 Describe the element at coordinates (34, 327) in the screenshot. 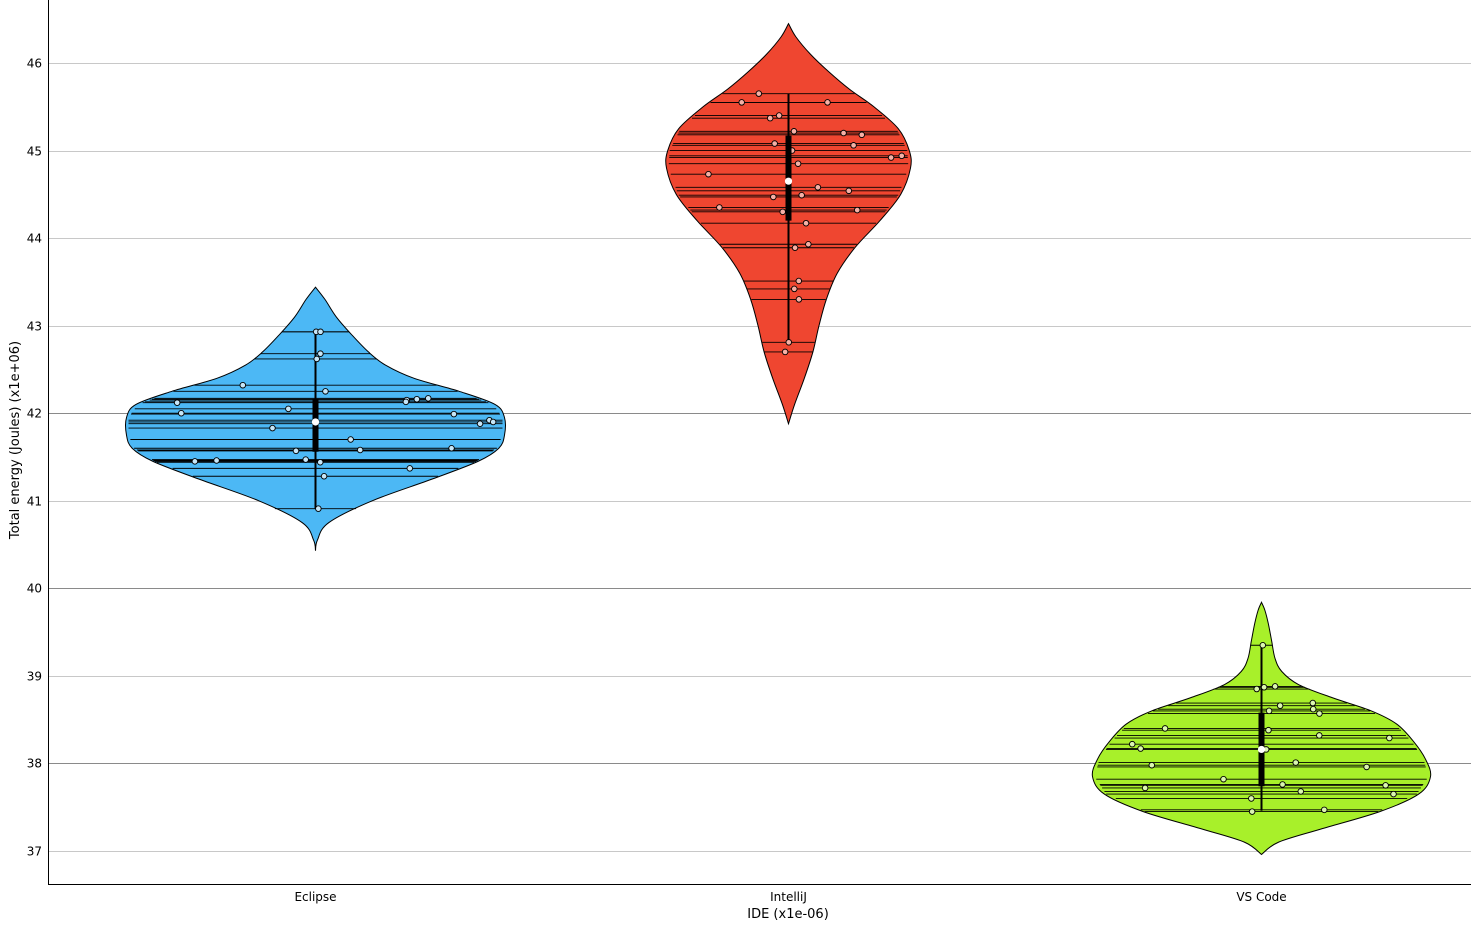

I see `y-tick-label: 43` at that location.